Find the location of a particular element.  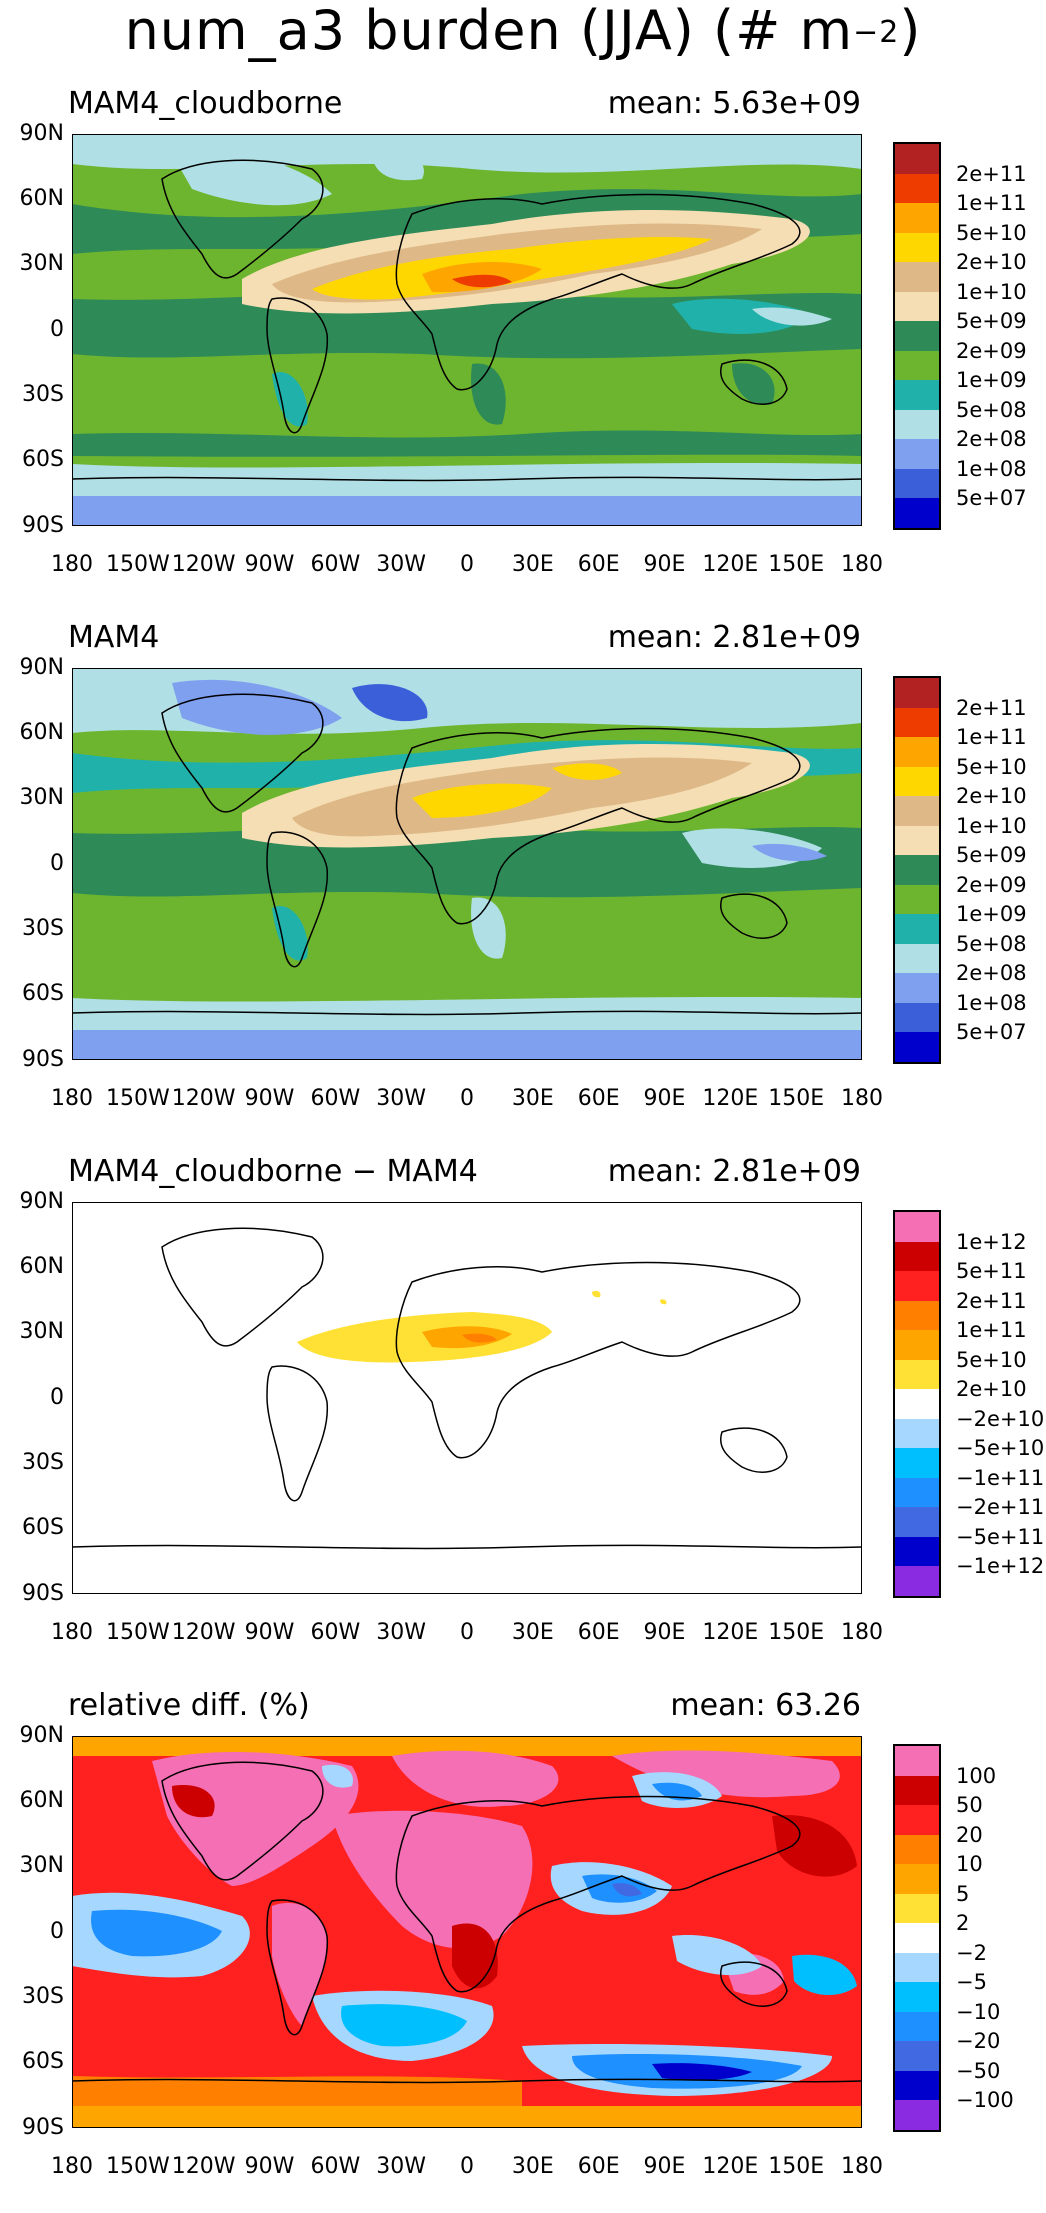

lat-label: 60S is located at coordinates (43, 2061).